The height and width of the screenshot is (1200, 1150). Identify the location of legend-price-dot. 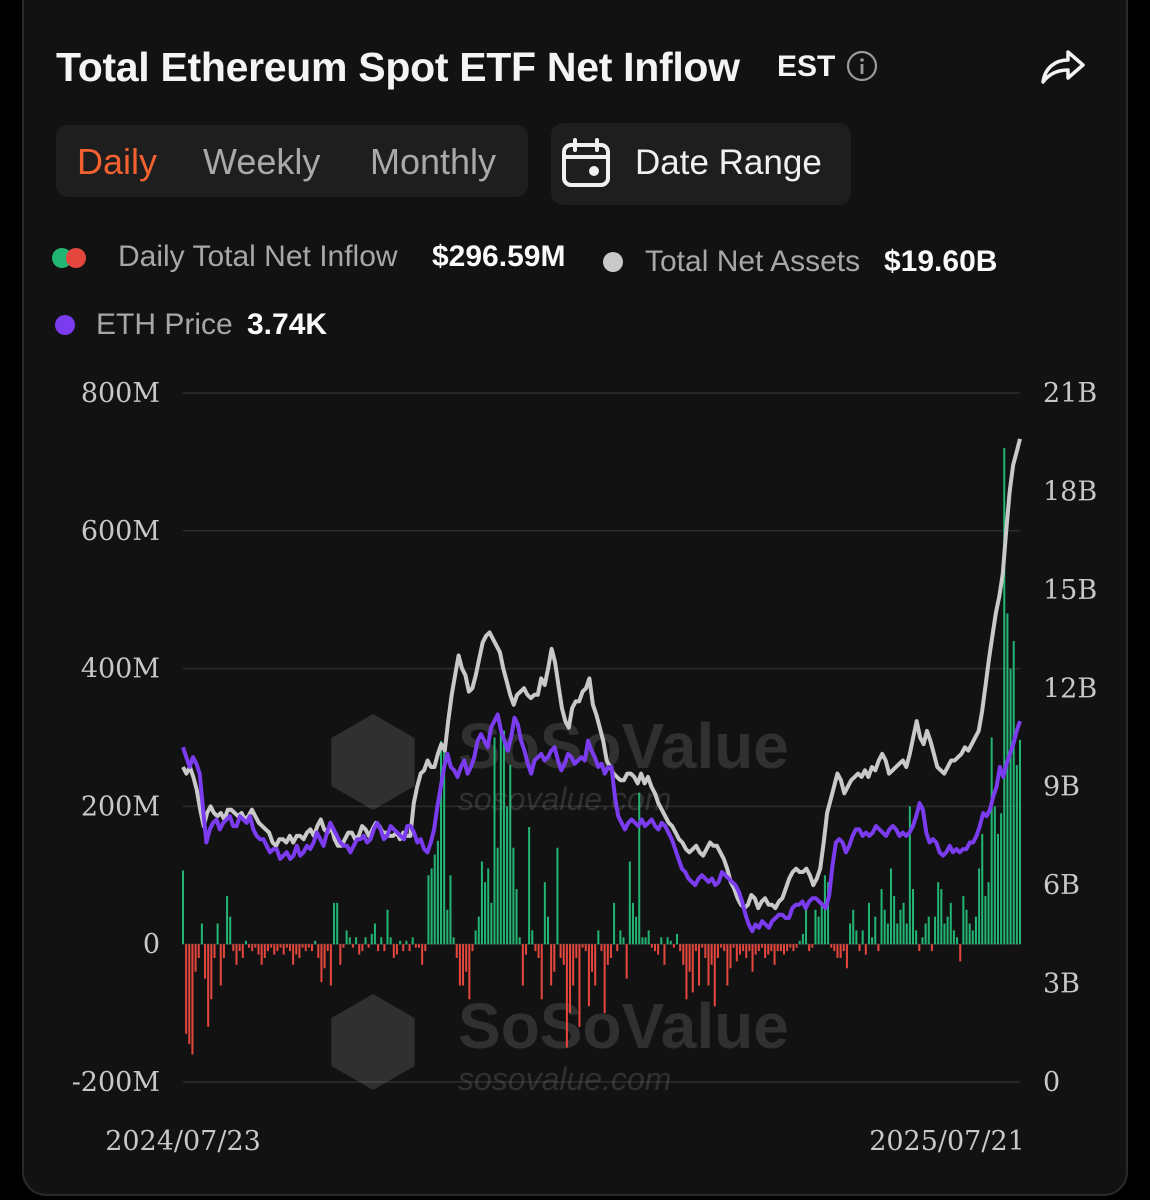
(65, 325).